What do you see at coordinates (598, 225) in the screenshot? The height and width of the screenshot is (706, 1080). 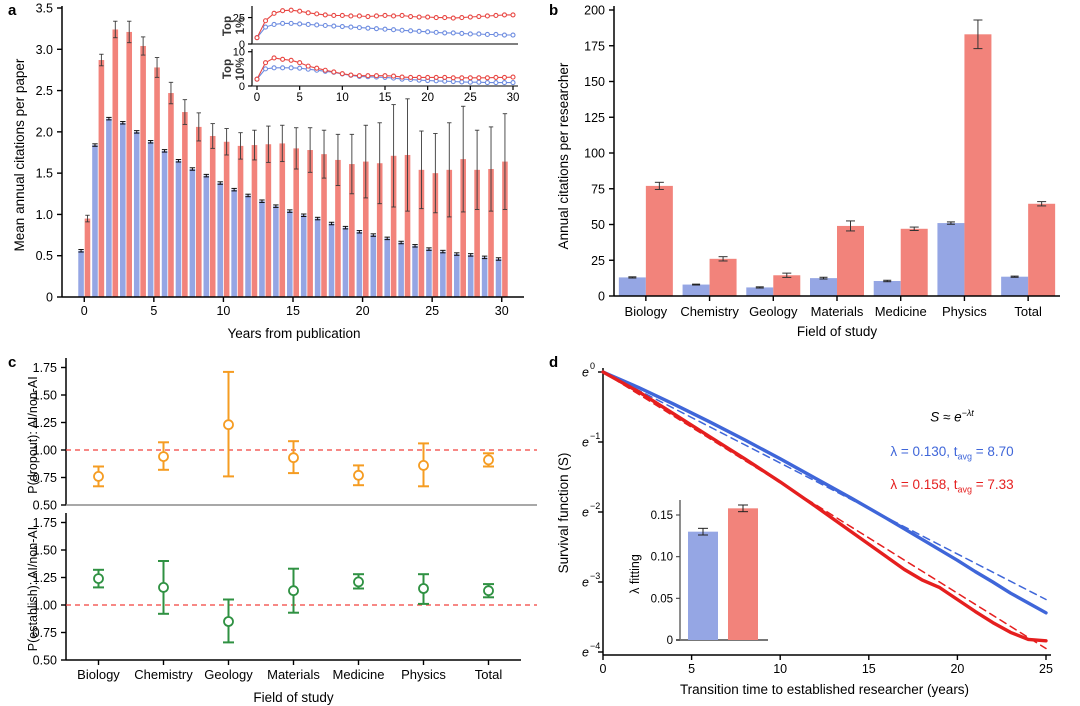 I see `svg-text: 50` at bounding box center [598, 225].